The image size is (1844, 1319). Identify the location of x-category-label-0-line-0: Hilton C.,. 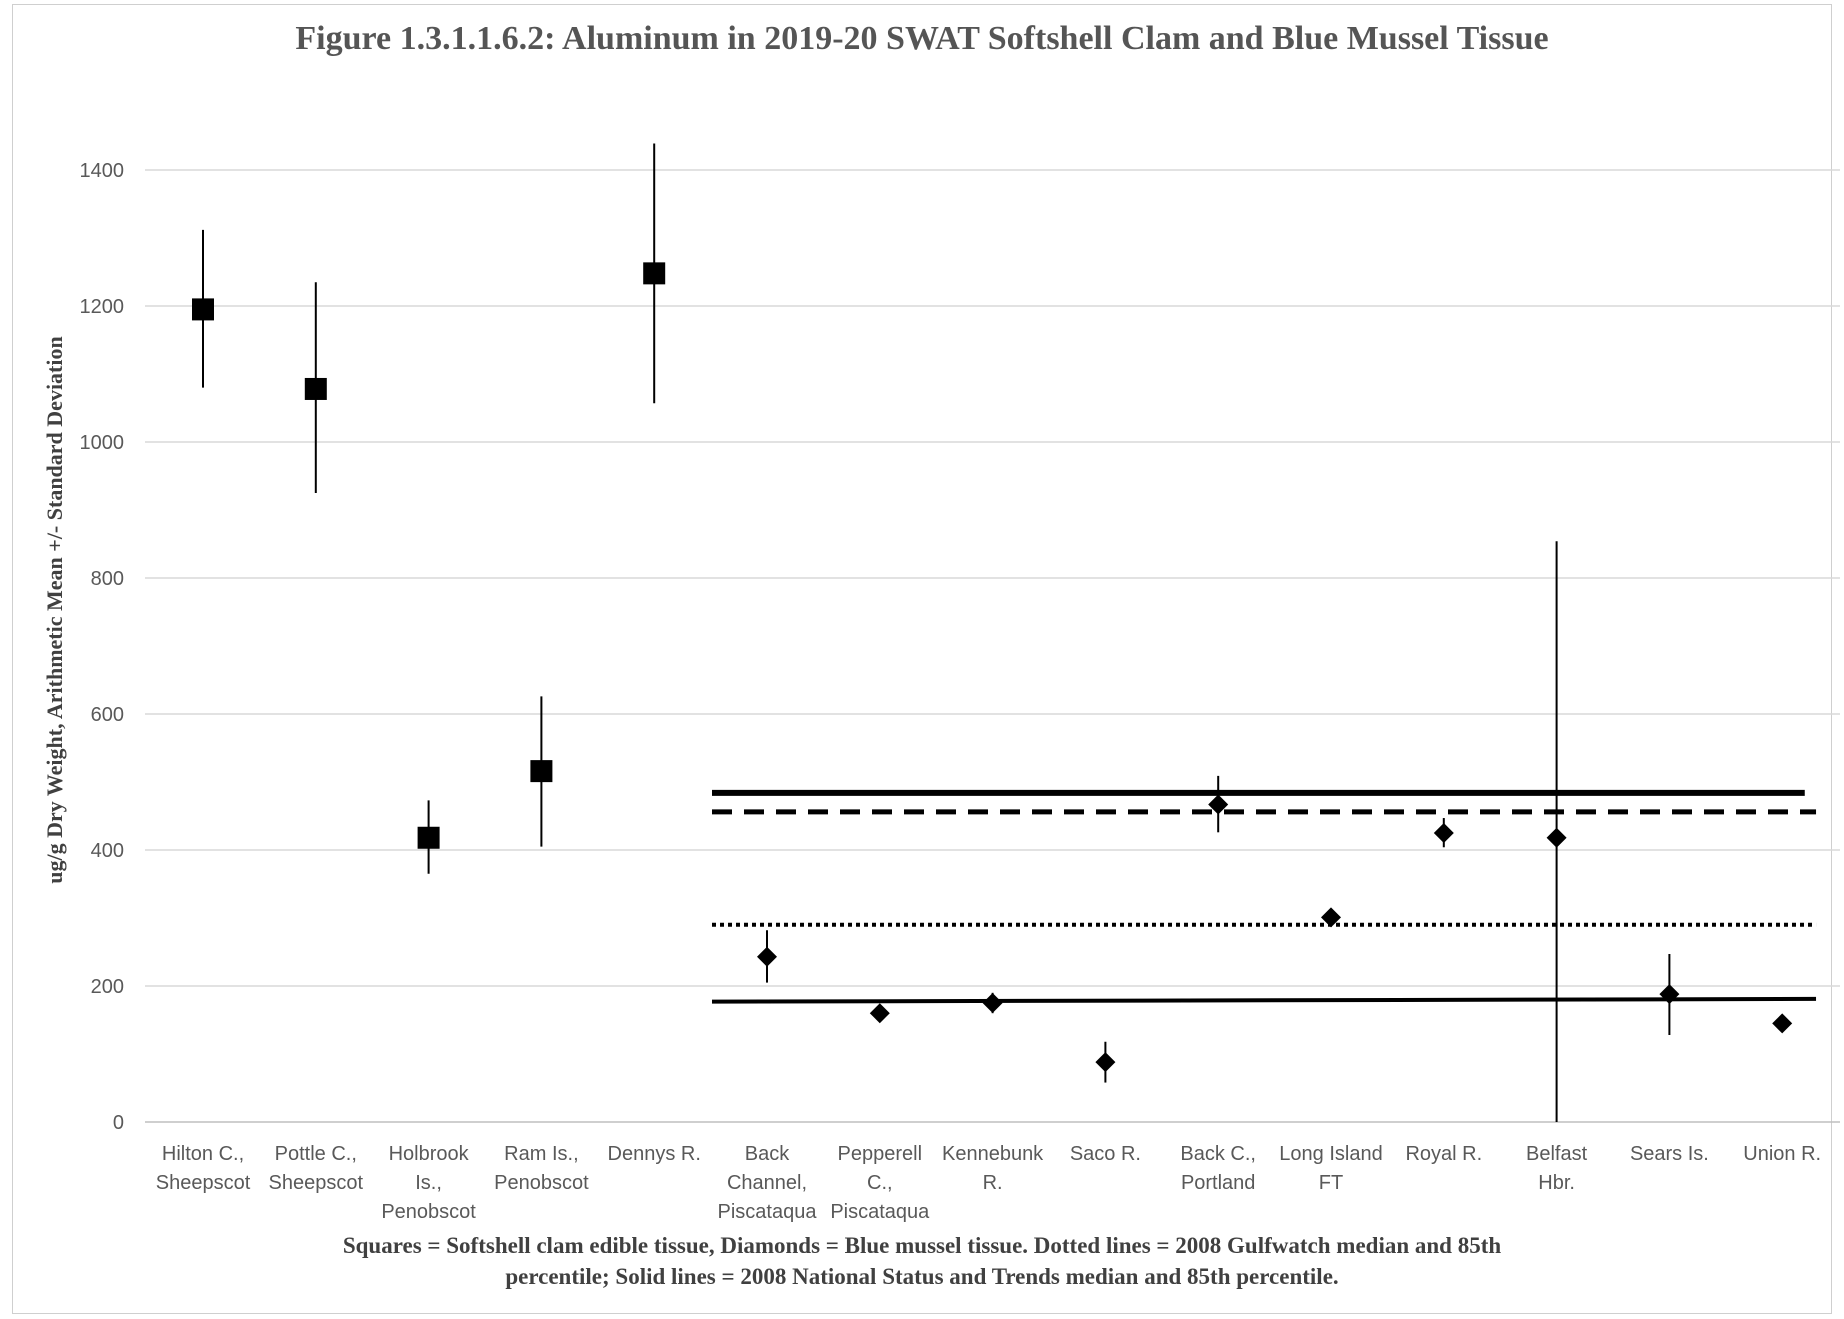
(203, 1154).